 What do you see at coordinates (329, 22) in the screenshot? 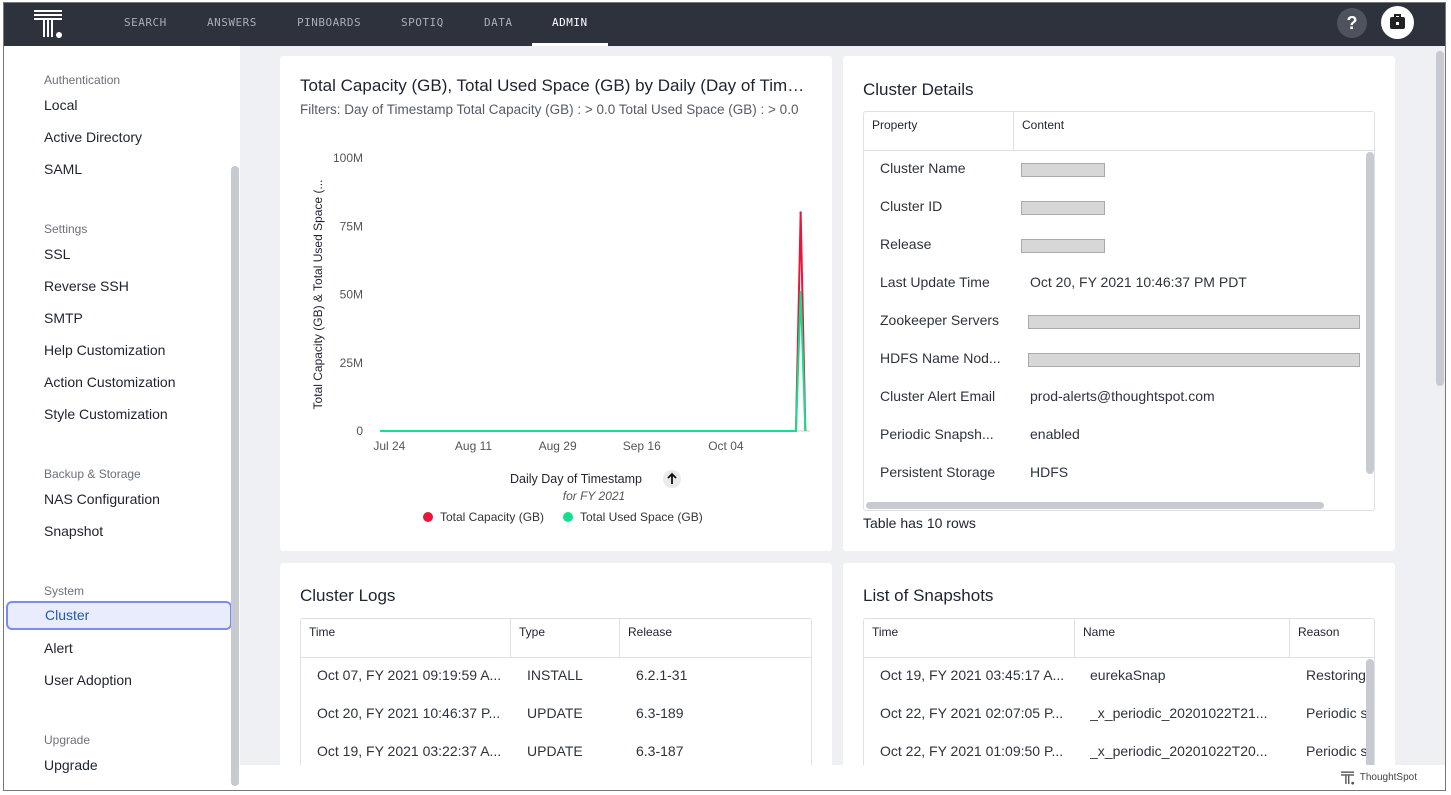
I see `nav-tab-pinboards: PINBOARDS` at bounding box center [329, 22].